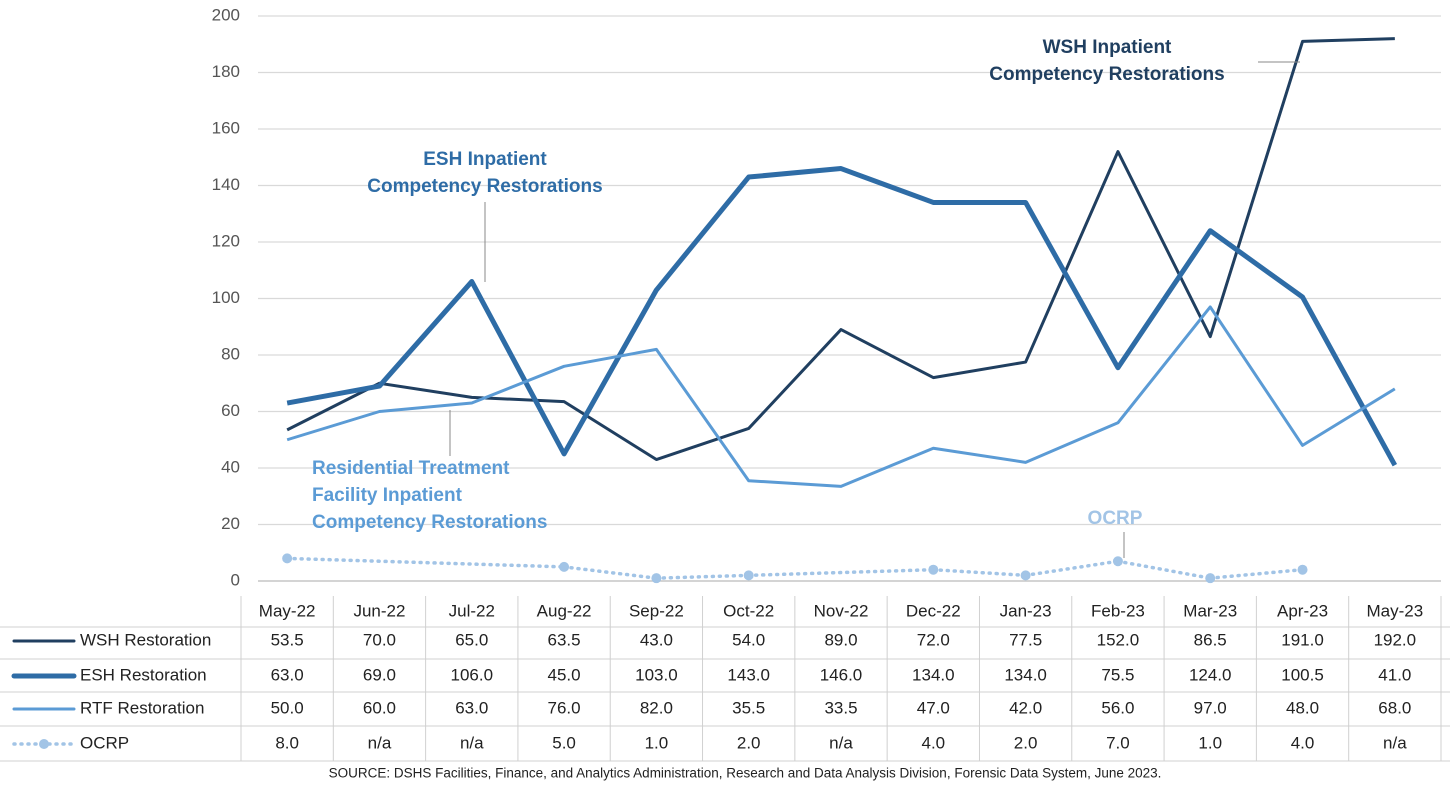 The height and width of the screenshot is (785, 1454). What do you see at coordinates (748, 610) in the screenshot?
I see `x-tick-label: Oct-22` at bounding box center [748, 610].